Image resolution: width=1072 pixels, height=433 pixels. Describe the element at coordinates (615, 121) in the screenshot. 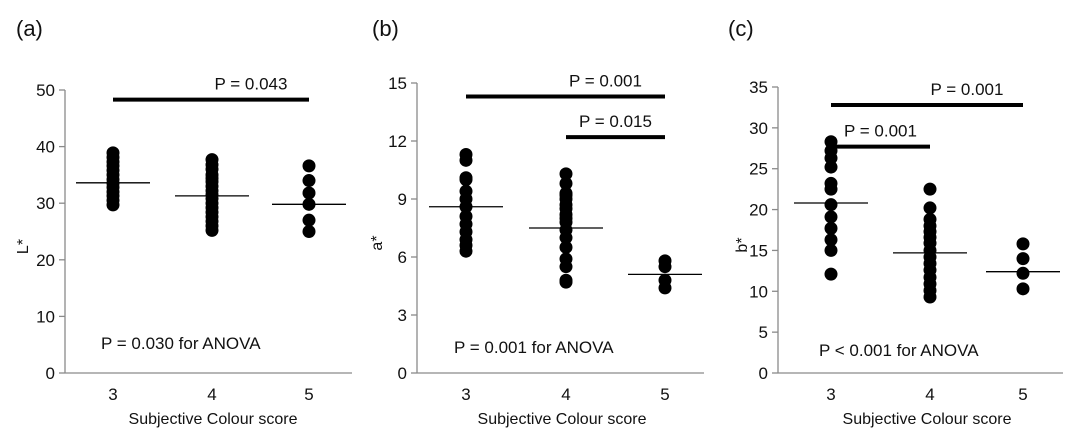

I see `significance-label: P = 0.015` at that location.